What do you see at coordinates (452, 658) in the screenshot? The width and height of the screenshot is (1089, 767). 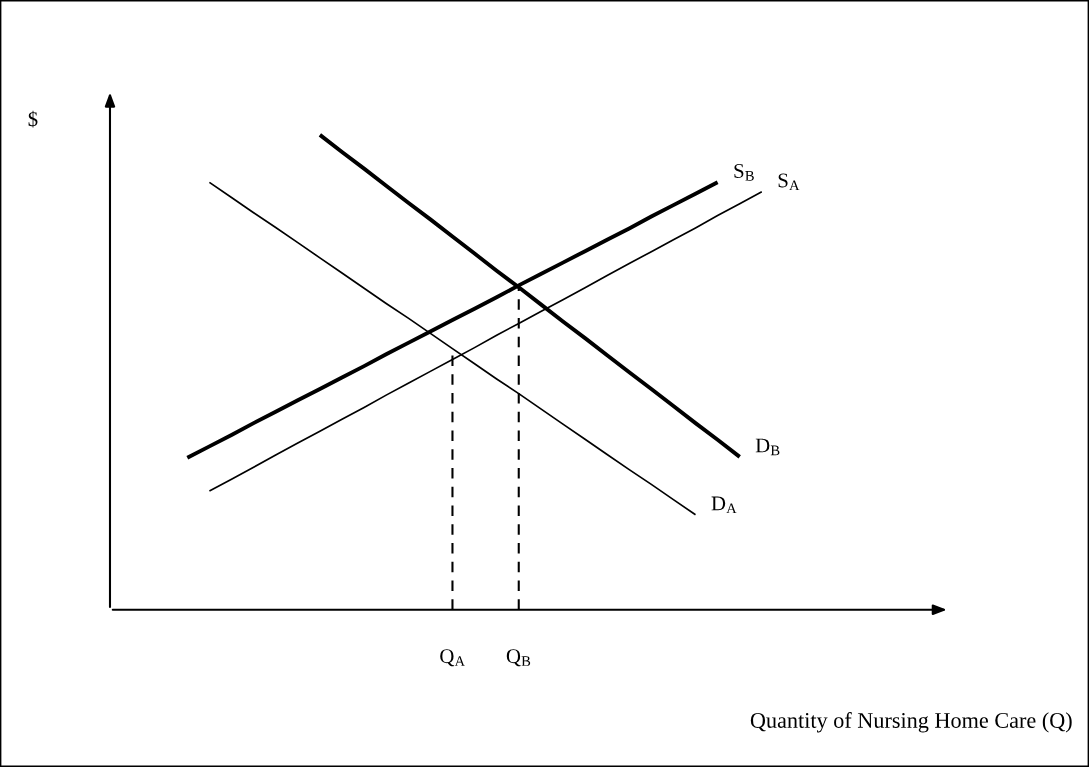 I see `x-tick-label: Q$_{A}$` at bounding box center [452, 658].